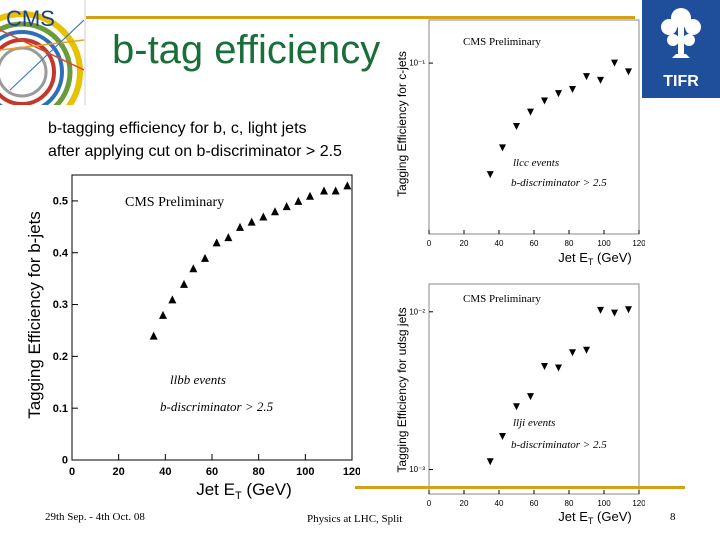 This screenshot has height=540, width=720. I want to click on cms-logo: CMS, so click(42, 66).